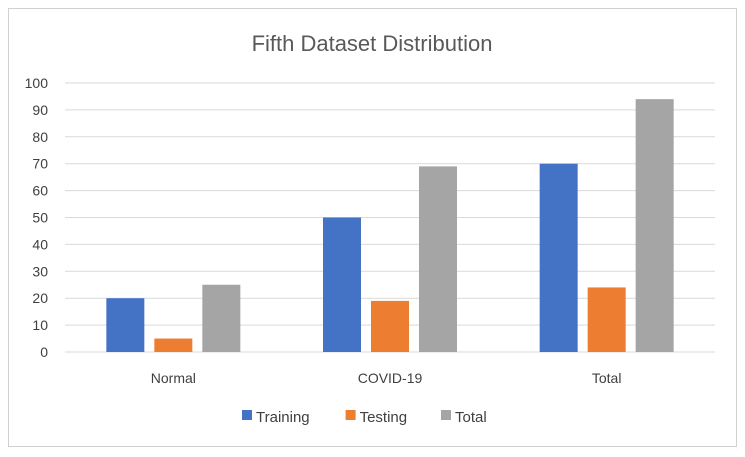 The height and width of the screenshot is (457, 745). Describe the element at coordinates (221, 318) in the screenshot. I see `bar-total-normal` at that location.